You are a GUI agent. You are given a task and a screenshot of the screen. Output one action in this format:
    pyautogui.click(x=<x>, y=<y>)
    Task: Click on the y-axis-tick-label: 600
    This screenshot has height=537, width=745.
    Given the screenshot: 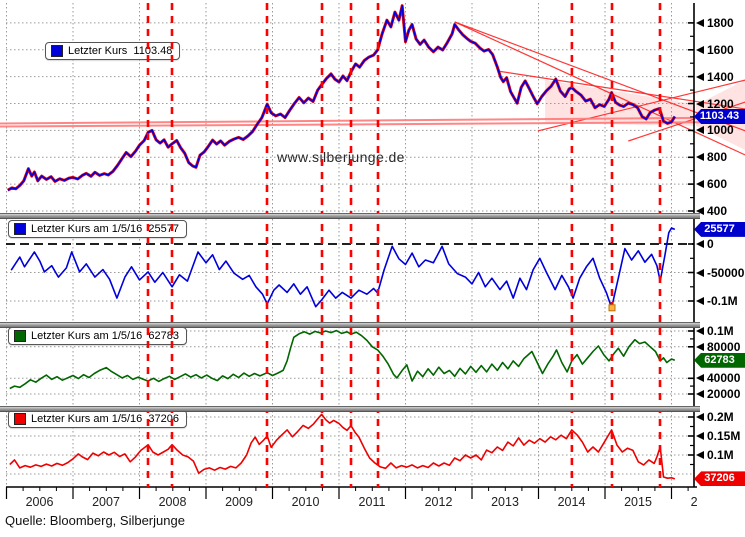 What is the action you would take?
    pyautogui.click(x=711, y=184)
    